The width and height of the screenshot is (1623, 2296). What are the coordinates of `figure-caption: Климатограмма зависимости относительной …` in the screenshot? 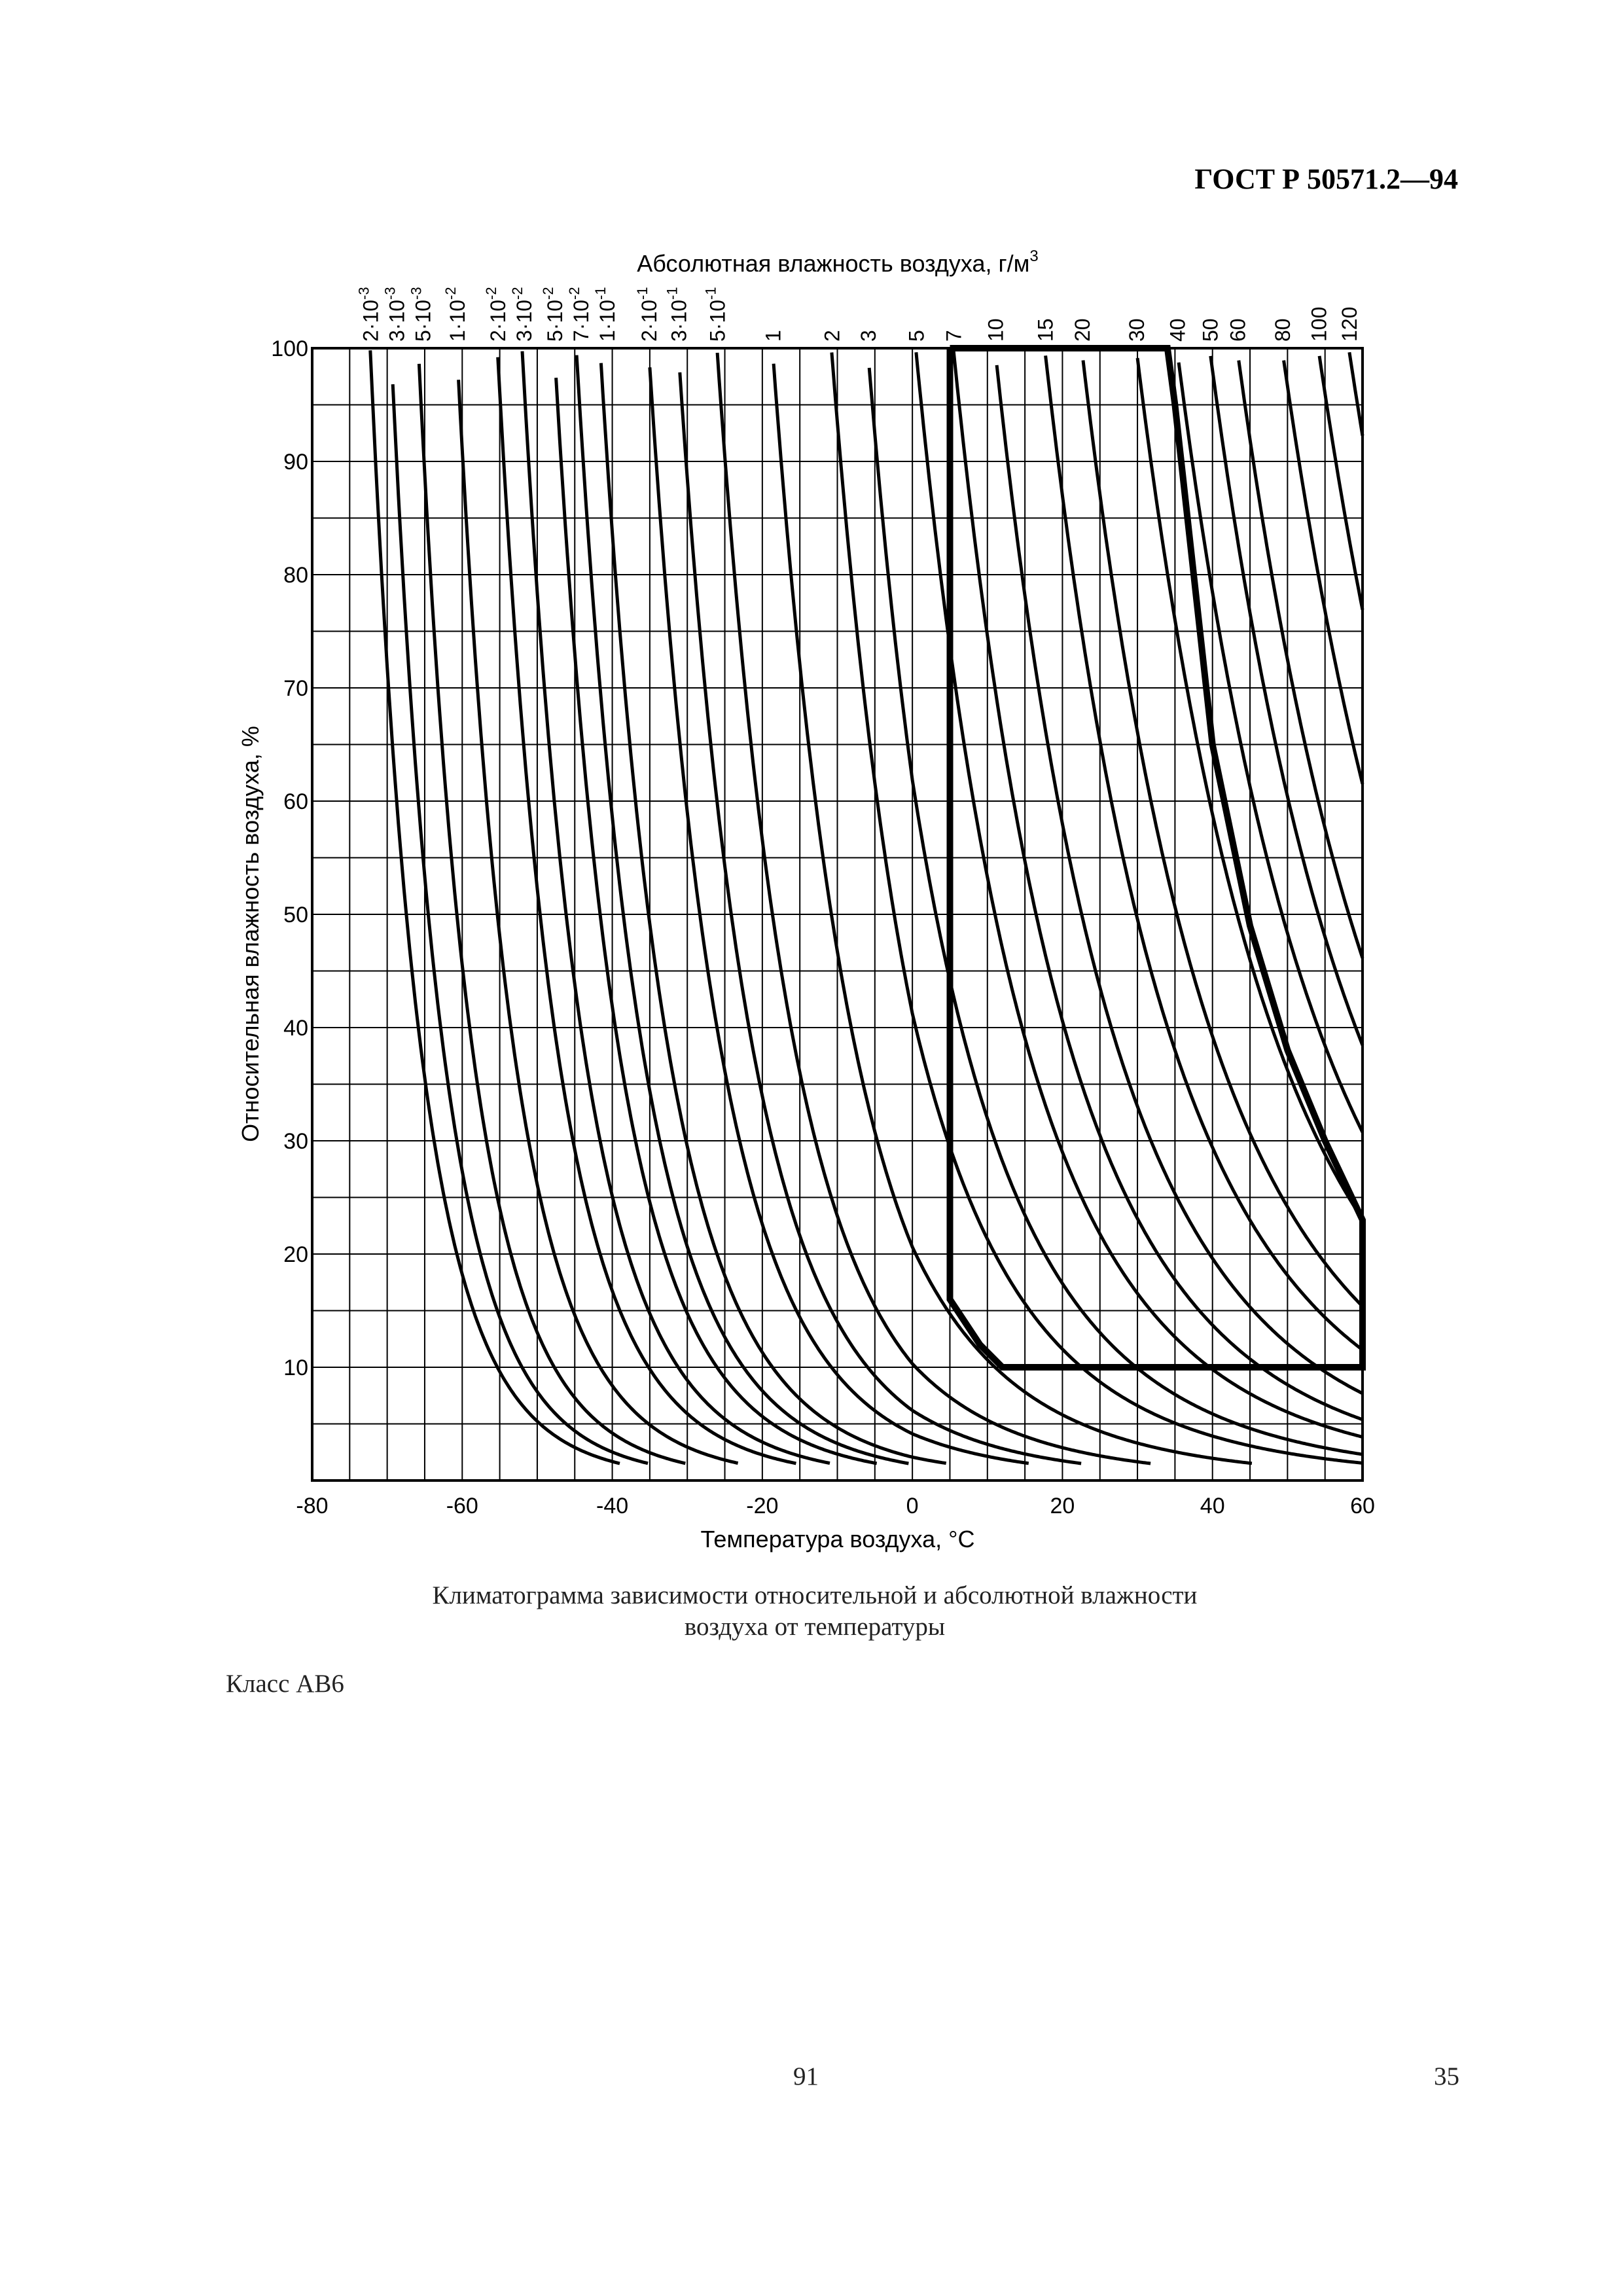 It's located at (811, 1611).